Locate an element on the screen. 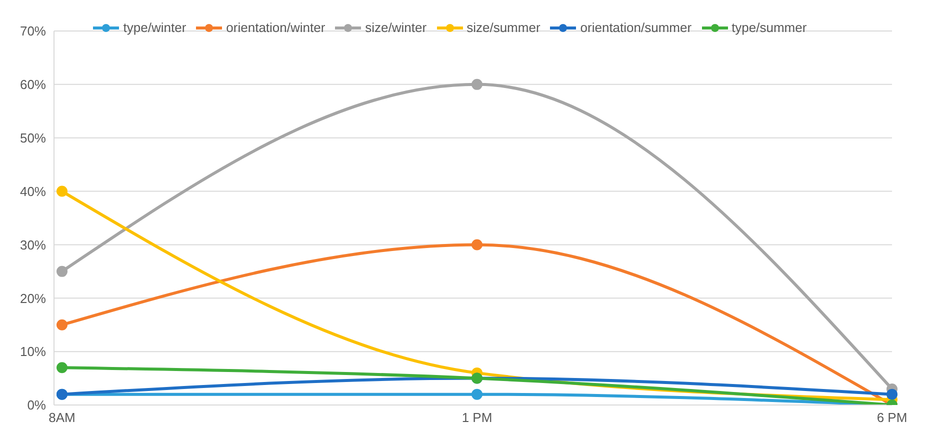 The height and width of the screenshot is (443, 930). y-tick-label: 60% is located at coordinates (33, 84).